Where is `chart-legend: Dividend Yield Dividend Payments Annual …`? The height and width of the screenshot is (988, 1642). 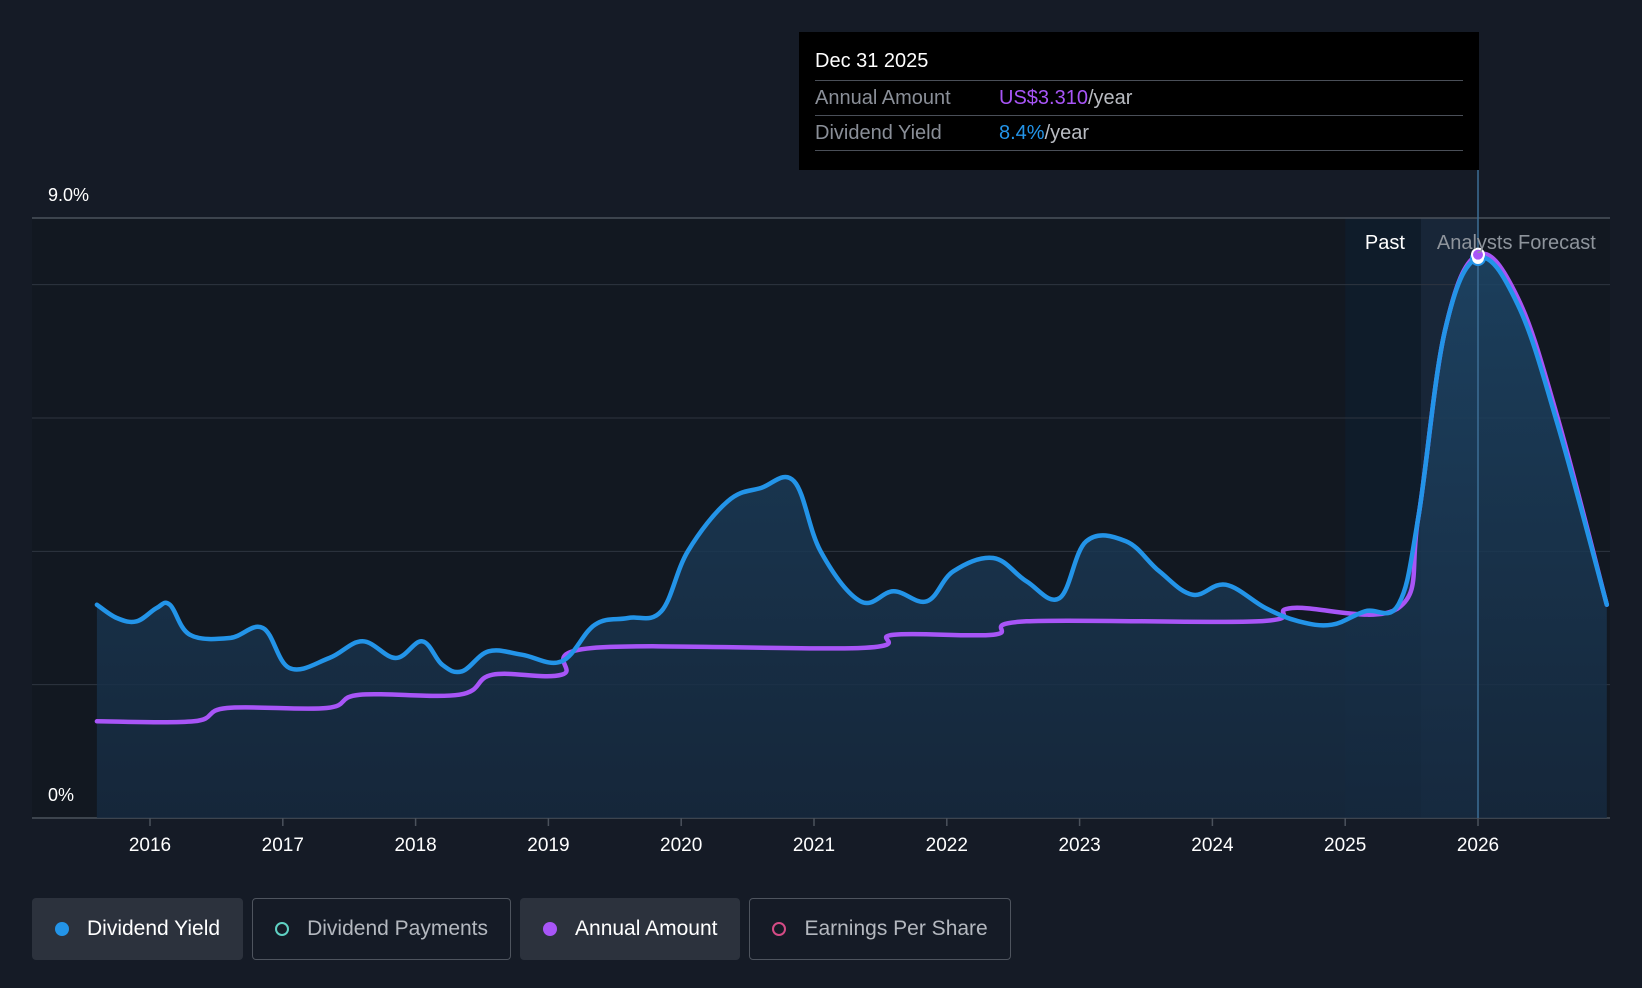 chart-legend: Dividend Yield Dividend Payments Annual … is located at coordinates (521, 929).